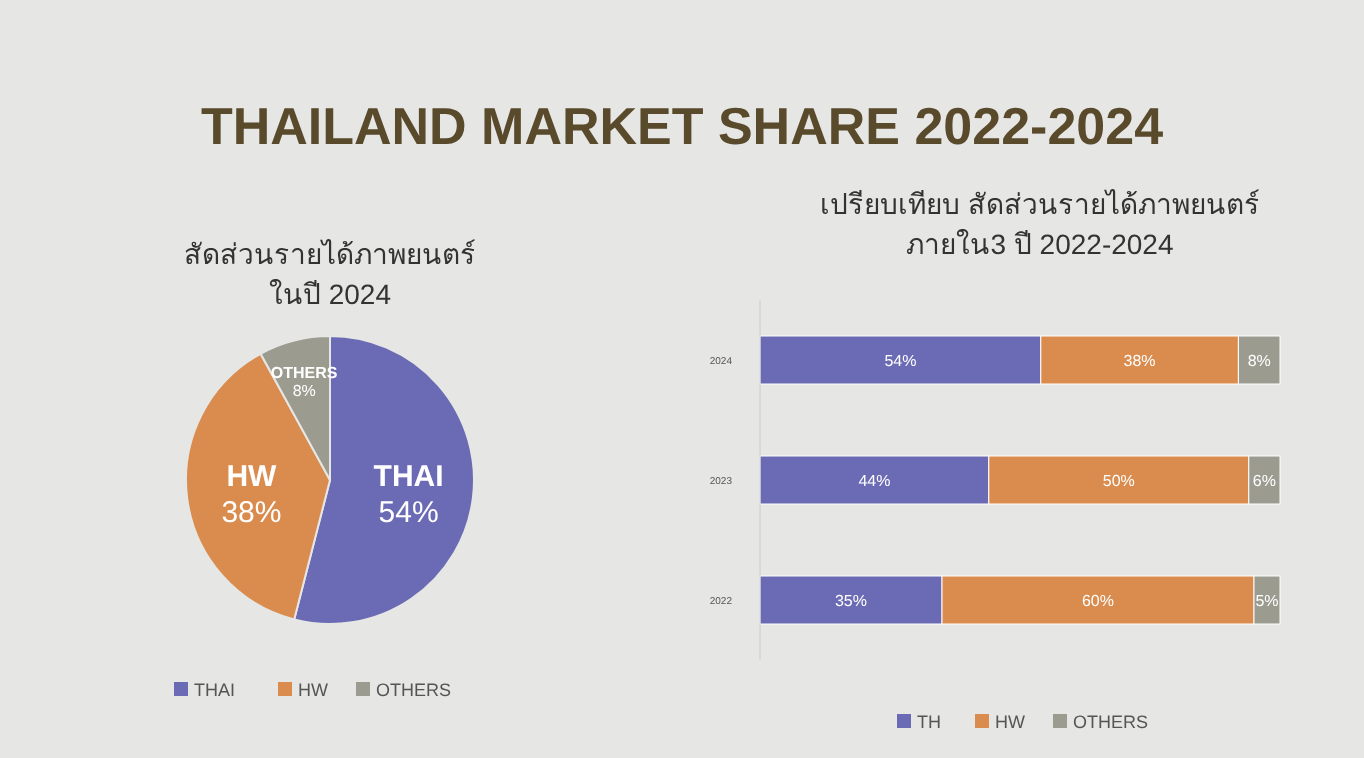 This screenshot has width=1364, height=758. What do you see at coordinates (408, 476) in the screenshot?
I see `slice-label: THAI` at bounding box center [408, 476].